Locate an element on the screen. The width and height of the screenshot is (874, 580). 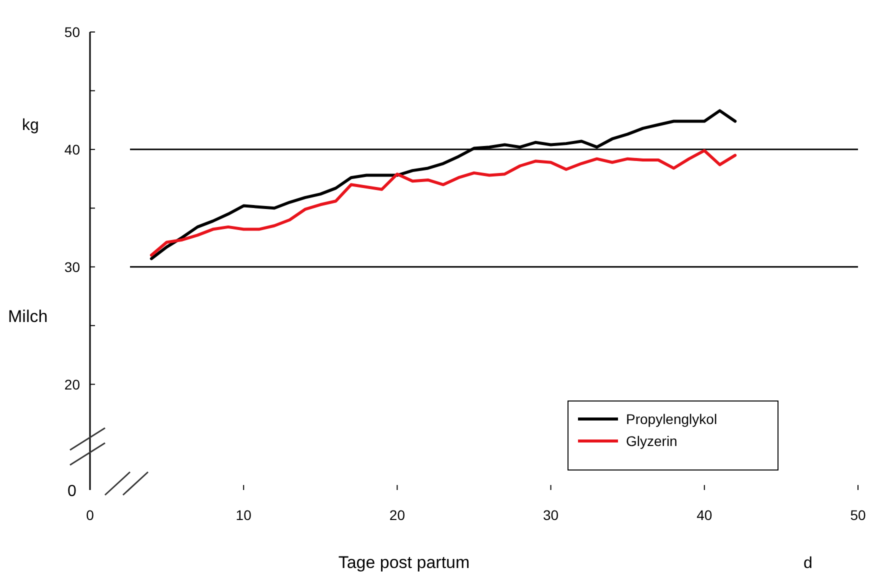
text: d is located at coordinates (808, 563).